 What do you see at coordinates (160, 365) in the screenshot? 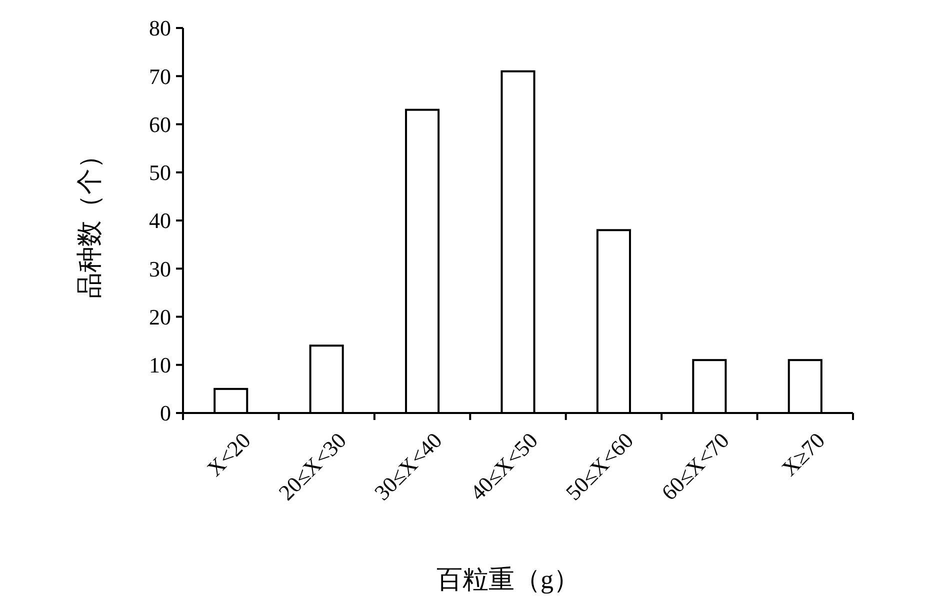
I see `y-tick-label: 10` at bounding box center [160, 365].